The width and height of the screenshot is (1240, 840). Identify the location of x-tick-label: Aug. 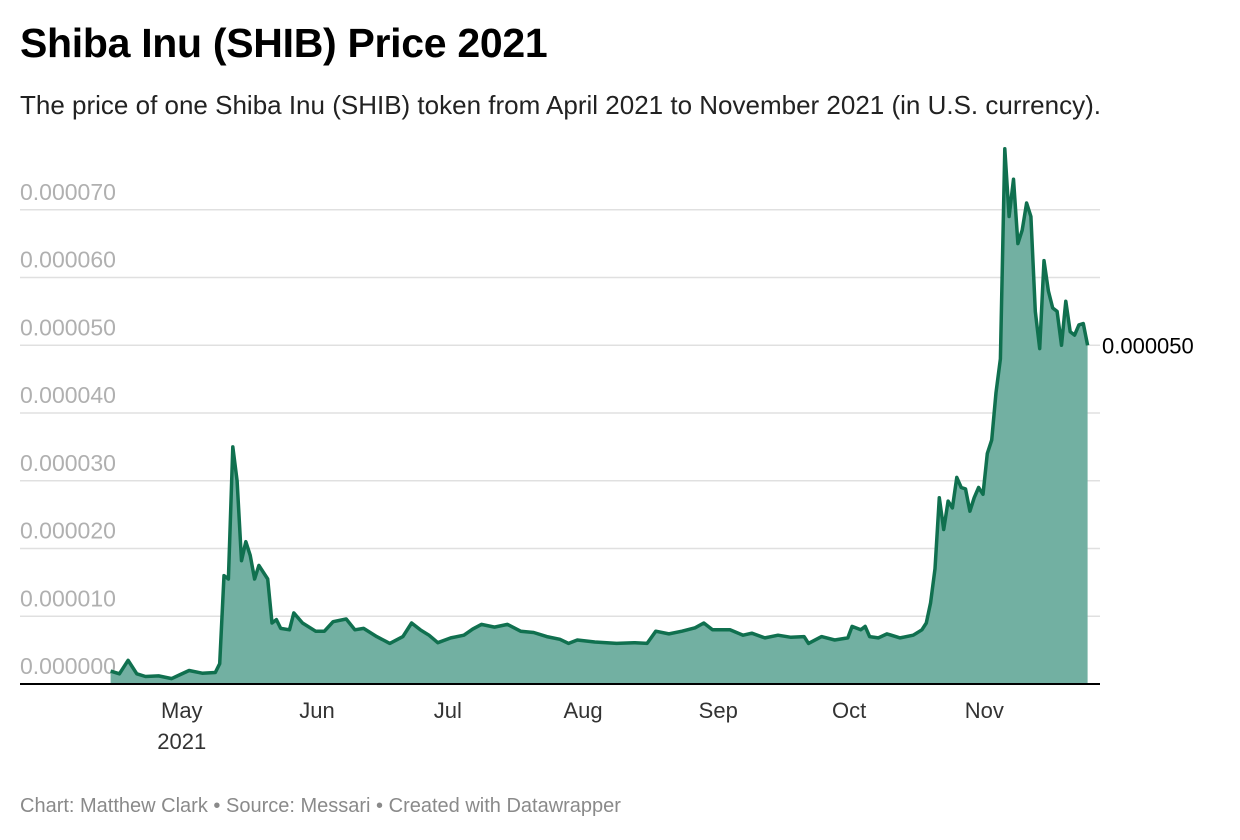
(582, 710).